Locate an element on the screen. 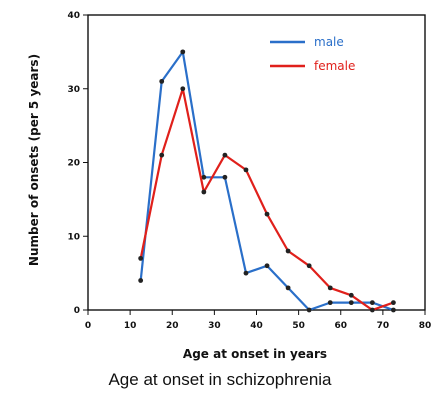  y-tick-label: 40 is located at coordinates (73, 16).